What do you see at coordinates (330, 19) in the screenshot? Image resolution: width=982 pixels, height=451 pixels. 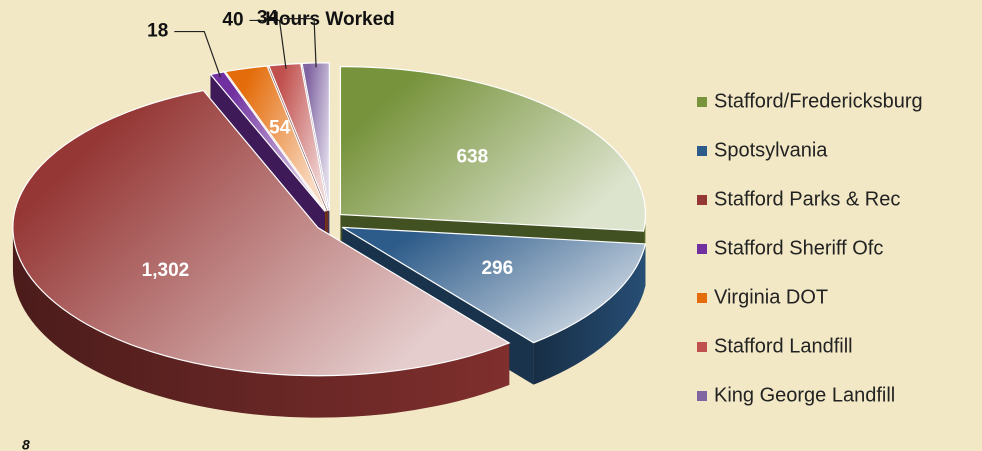 I see `chart-title: Hours Worked` at bounding box center [330, 19].